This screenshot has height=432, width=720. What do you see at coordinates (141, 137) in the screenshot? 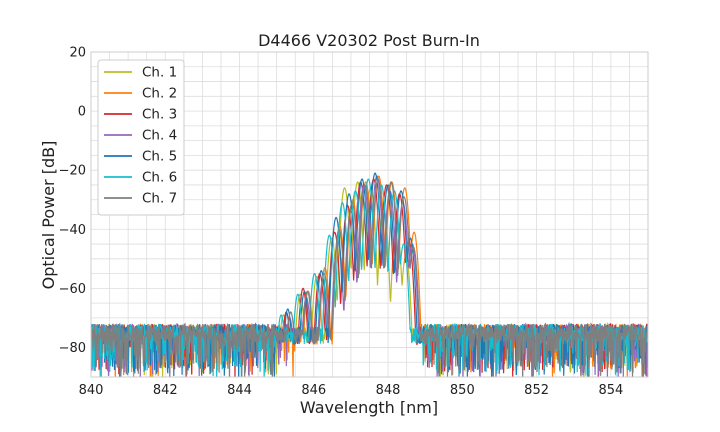
I see `legend: Ch. 1 Ch. 2 Ch. 3 Ch. 4 Ch. 5 Ch. 6 Ch. 7` at bounding box center [141, 137].